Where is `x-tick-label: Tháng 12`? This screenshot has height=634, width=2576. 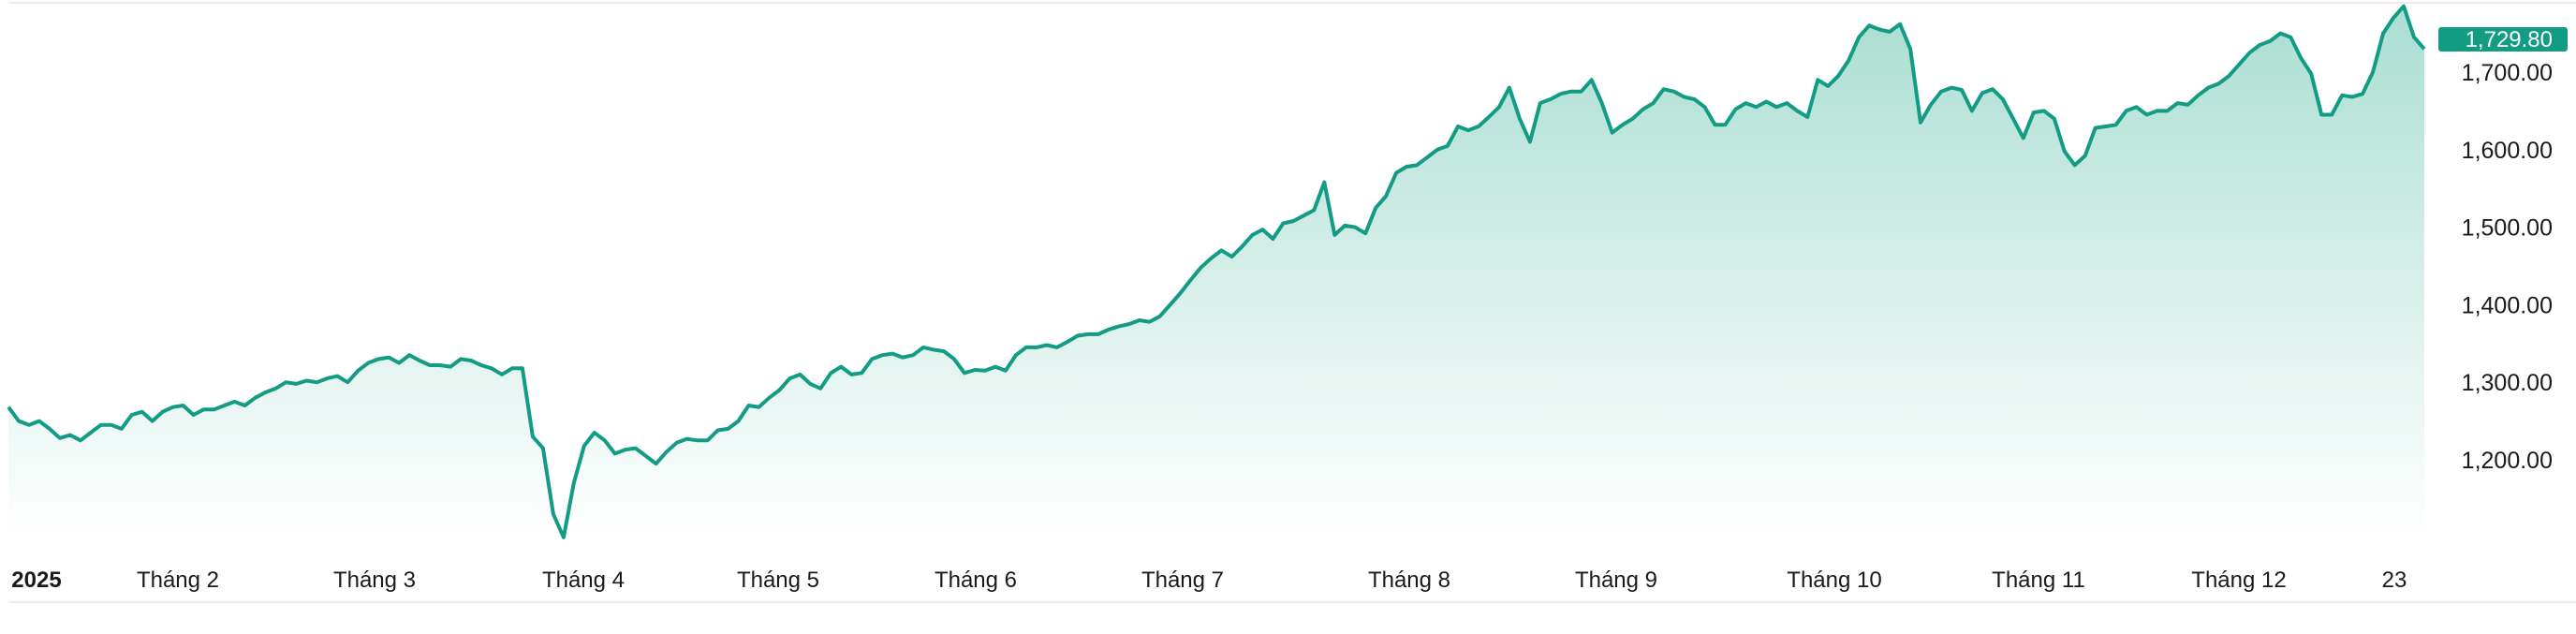 x-tick-label: Tháng 12 is located at coordinates (2238, 580).